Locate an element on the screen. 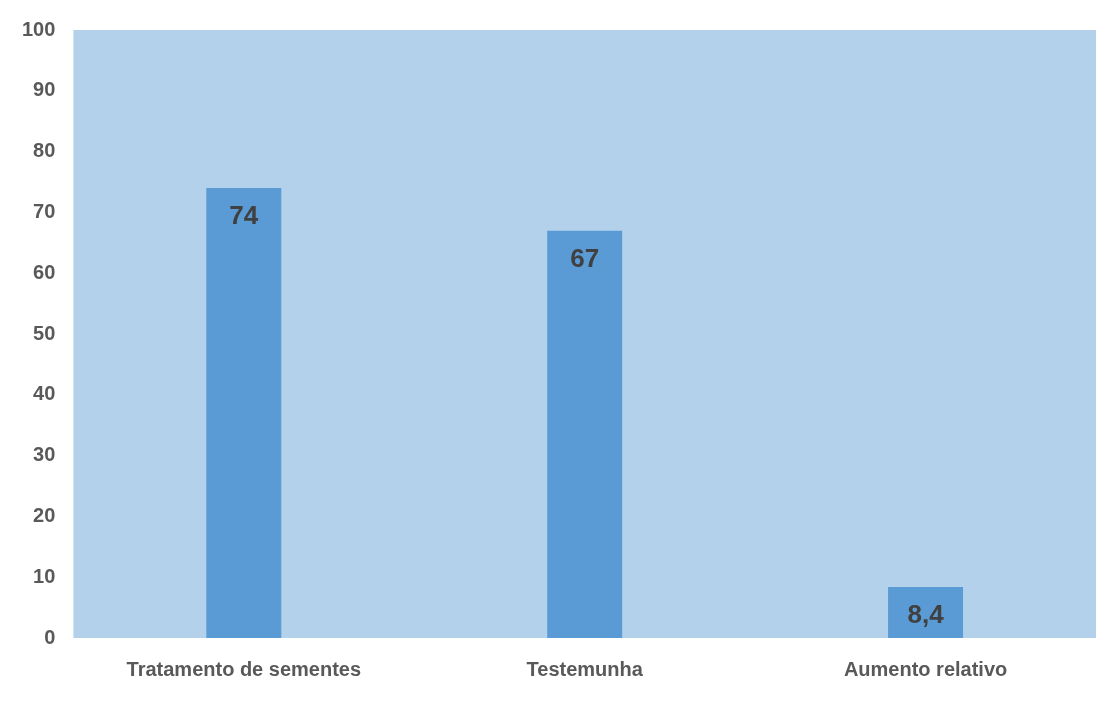 This screenshot has width=1096, height=706. y-tick-label: 70 is located at coordinates (44, 210).